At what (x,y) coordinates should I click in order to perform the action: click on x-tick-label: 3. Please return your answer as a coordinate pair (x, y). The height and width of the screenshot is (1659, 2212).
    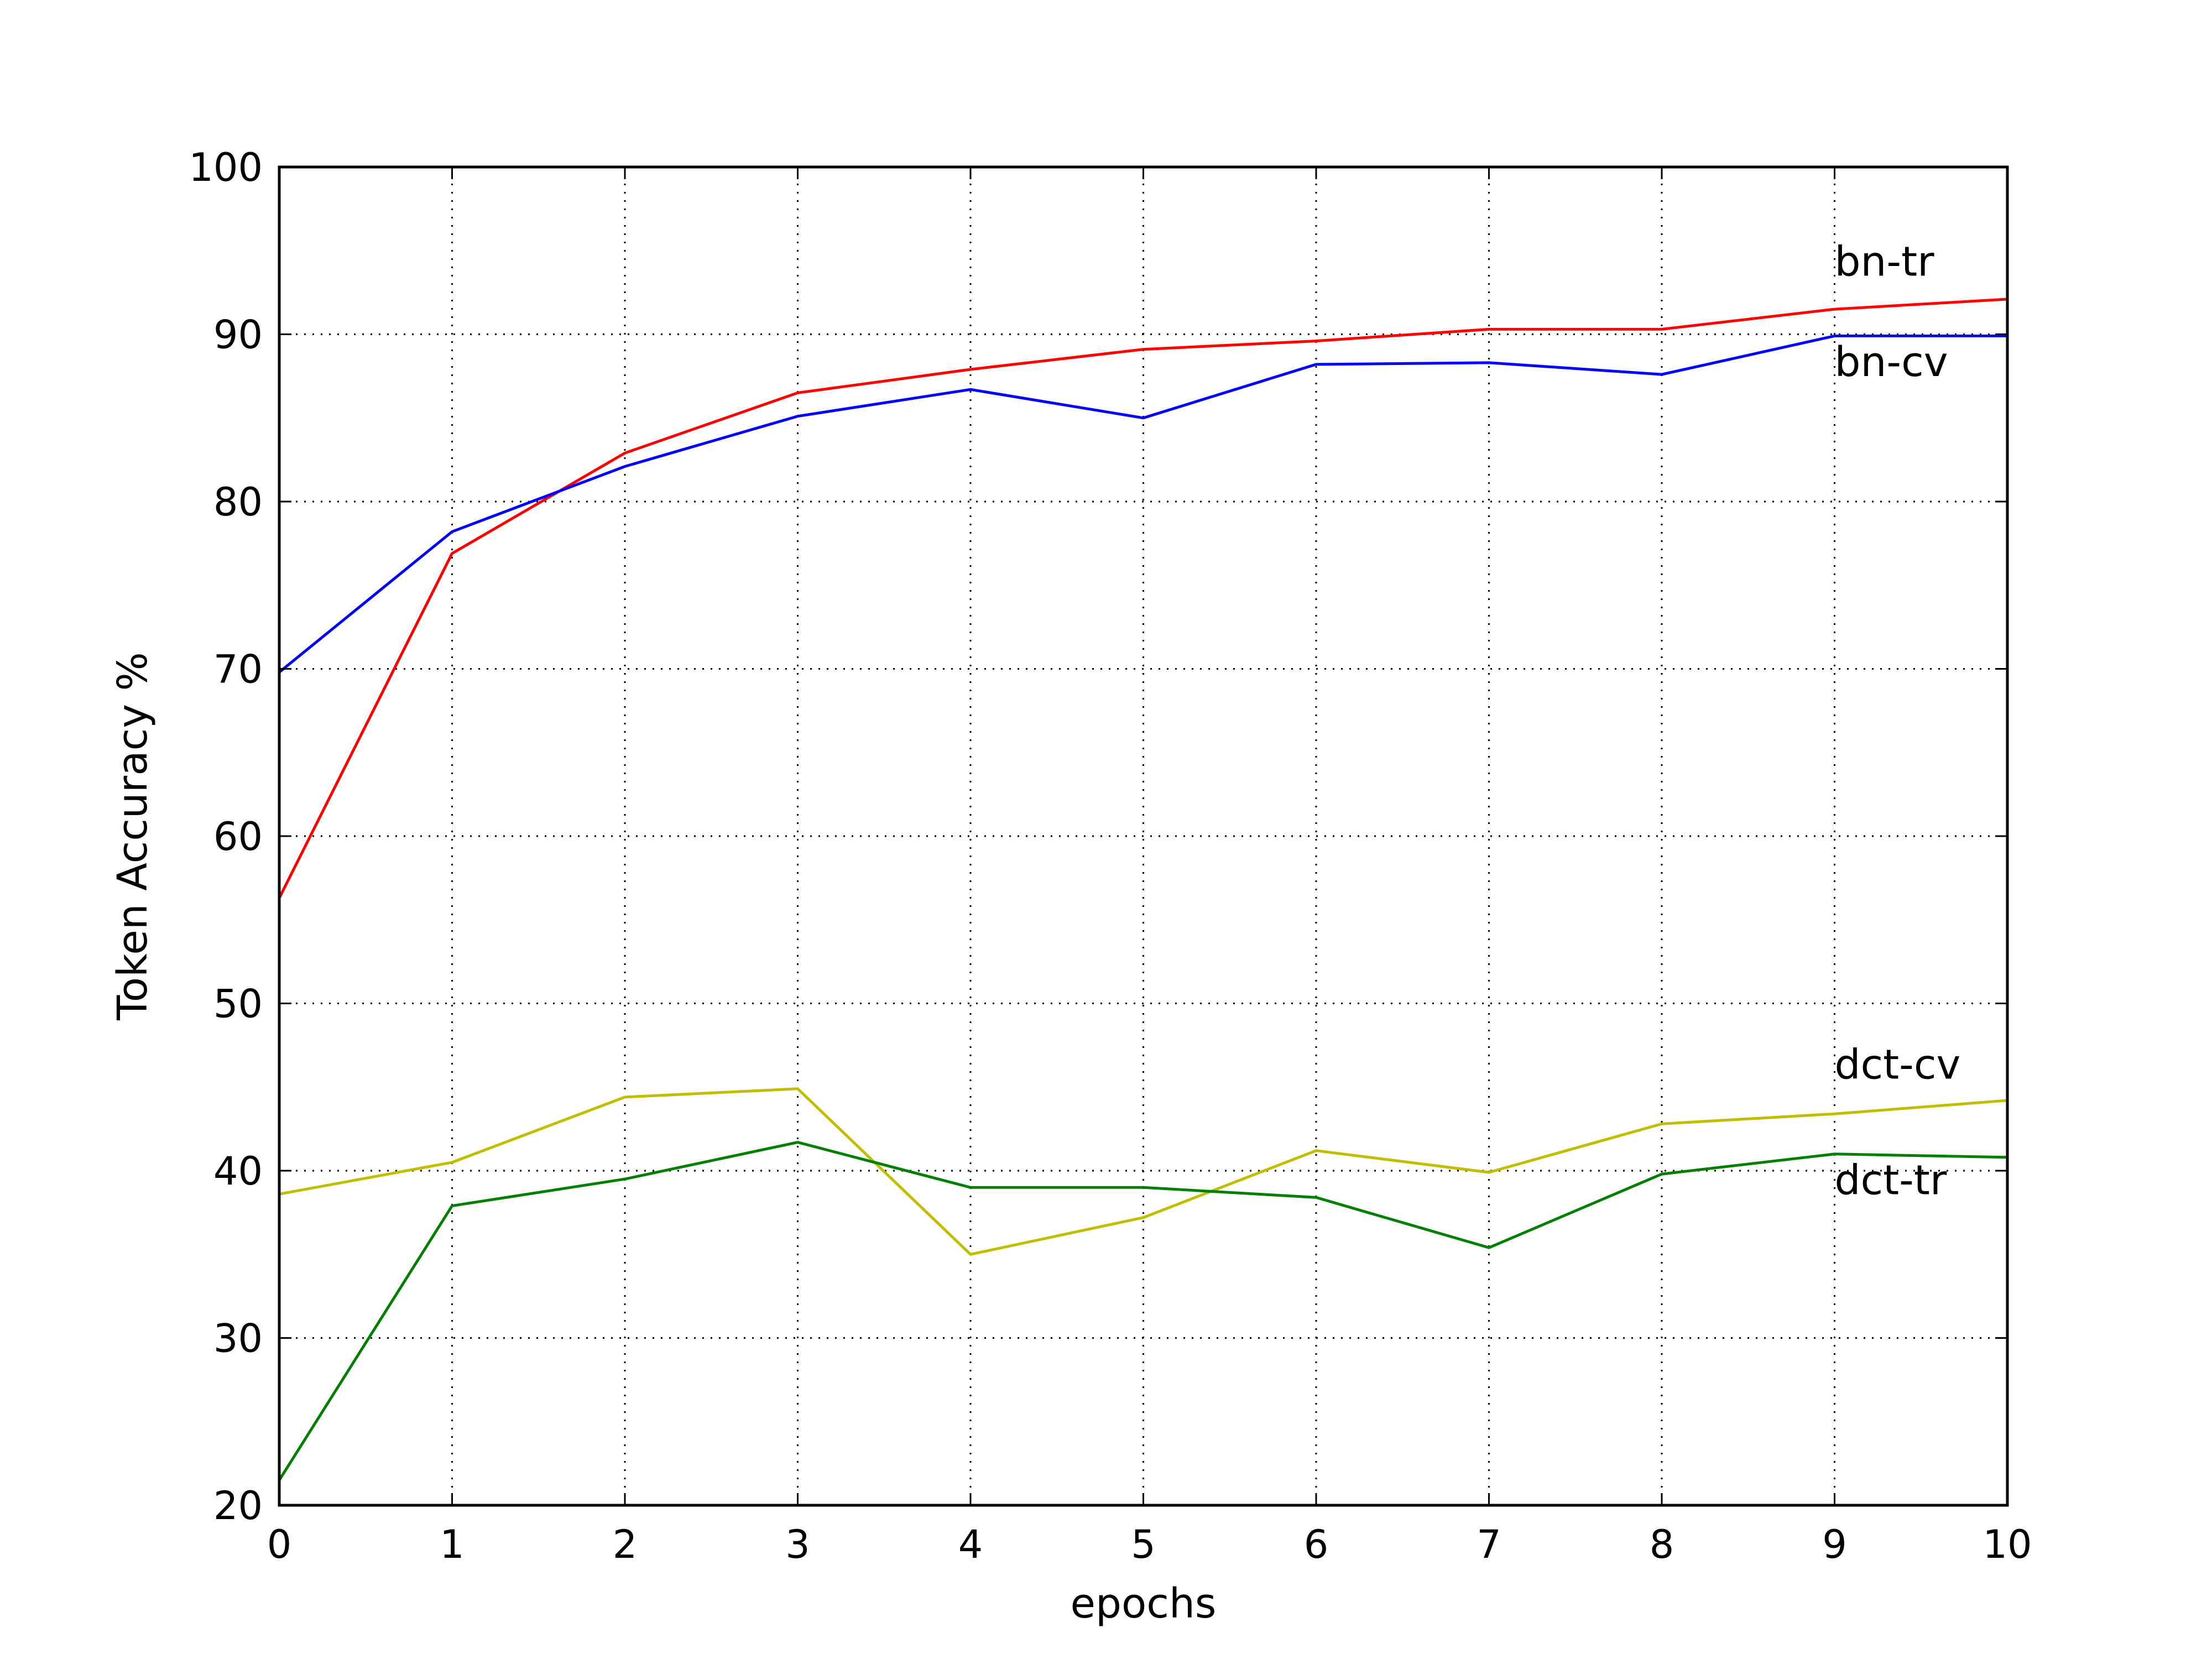
    Looking at the image, I should click on (798, 1545).